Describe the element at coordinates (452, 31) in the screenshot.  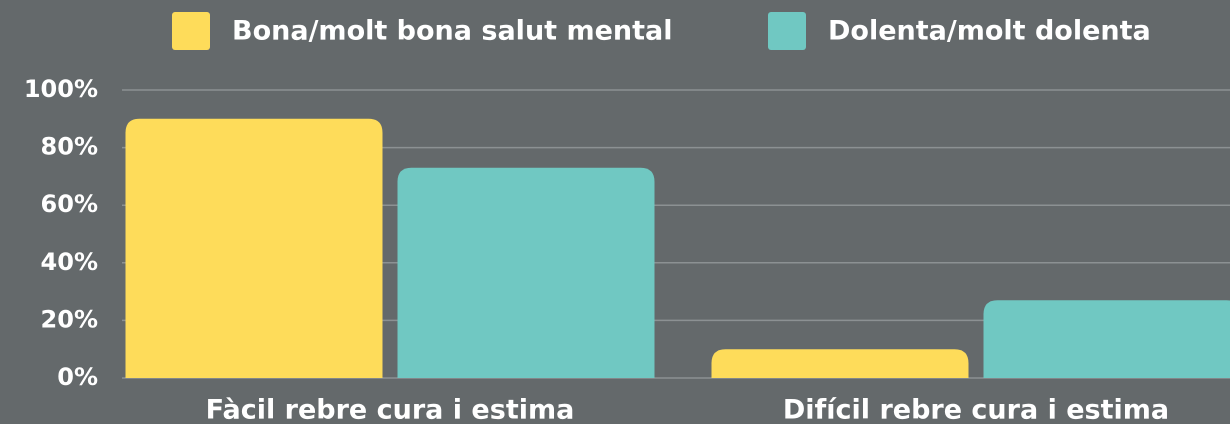
I see `legend-label: Bona/molt bona salut mental` at that location.